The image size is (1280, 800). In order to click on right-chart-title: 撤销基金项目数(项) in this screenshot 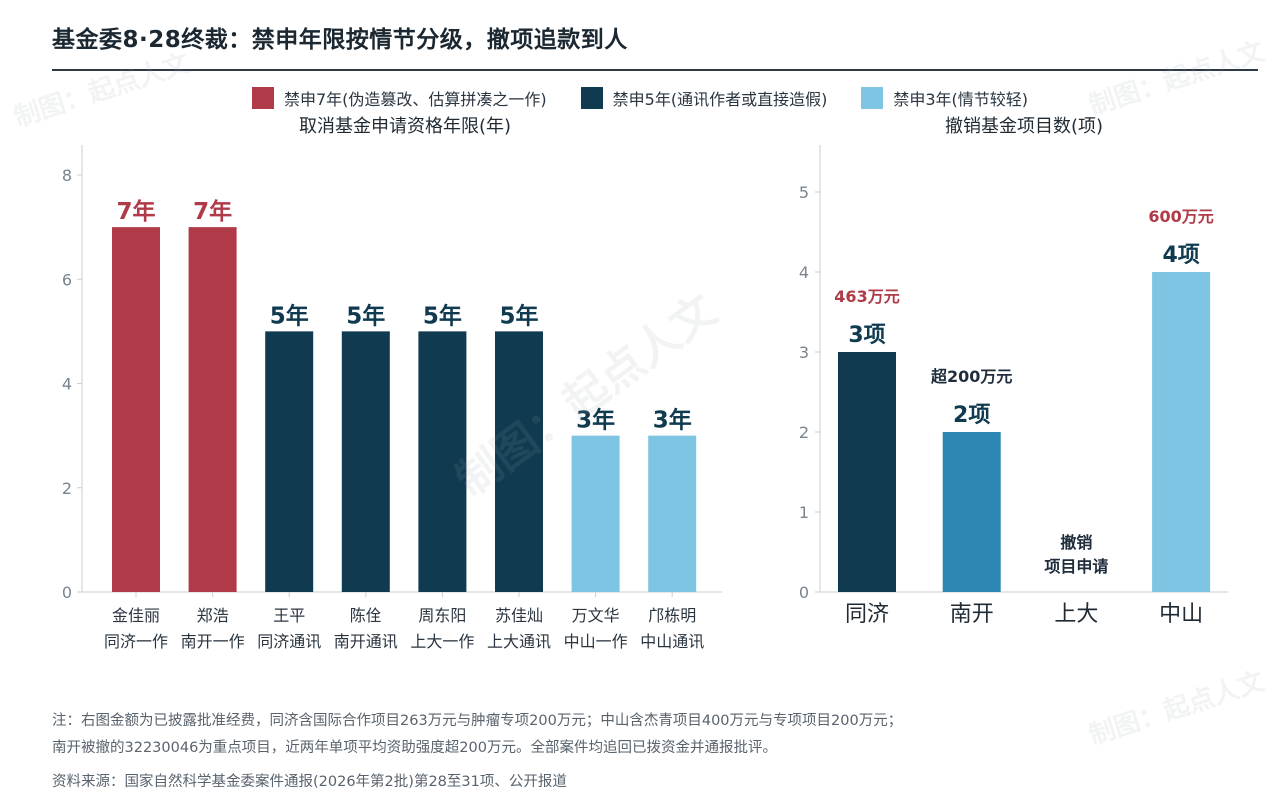, I will do `click(1024, 126)`.